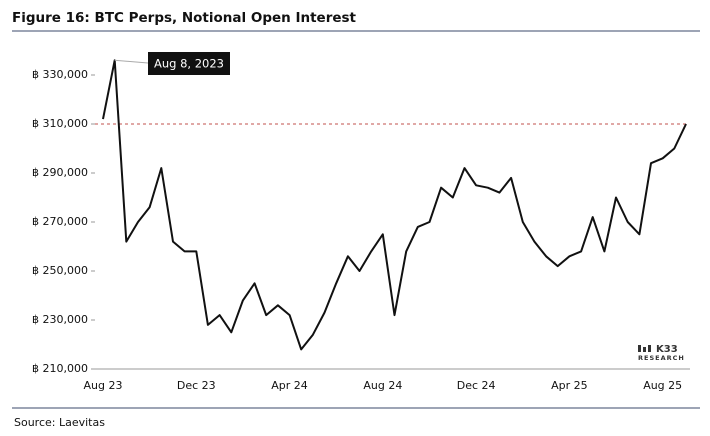 This screenshot has width=710, height=436. What do you see at coordinates (667, 349) in the screenshot?
I see `logo-text: K33` at bounding box center [667, 349].